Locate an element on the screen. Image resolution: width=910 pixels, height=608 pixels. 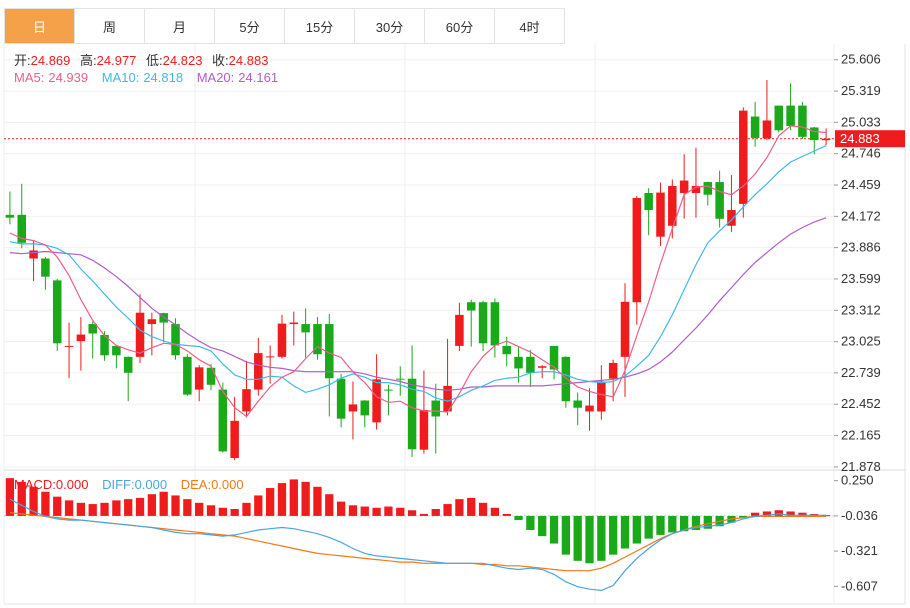
tab-3: 5分 is located at coordinates (250, 26).